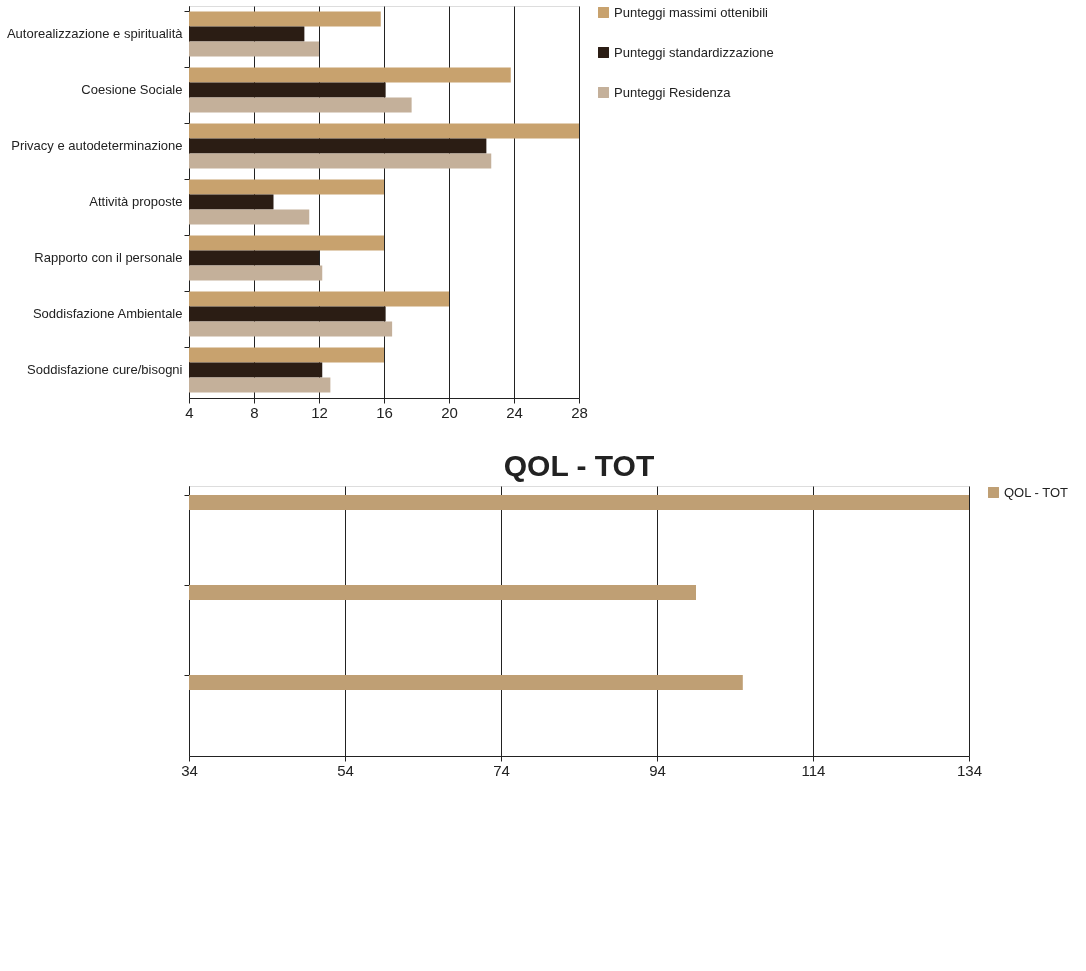 The height and width of the screenshot is (971, 1086). What do you see at coordinates (1036, 492) in the screenshot?
I see `legend-label: QOL - TOT` at bounding box center [1036, 492].